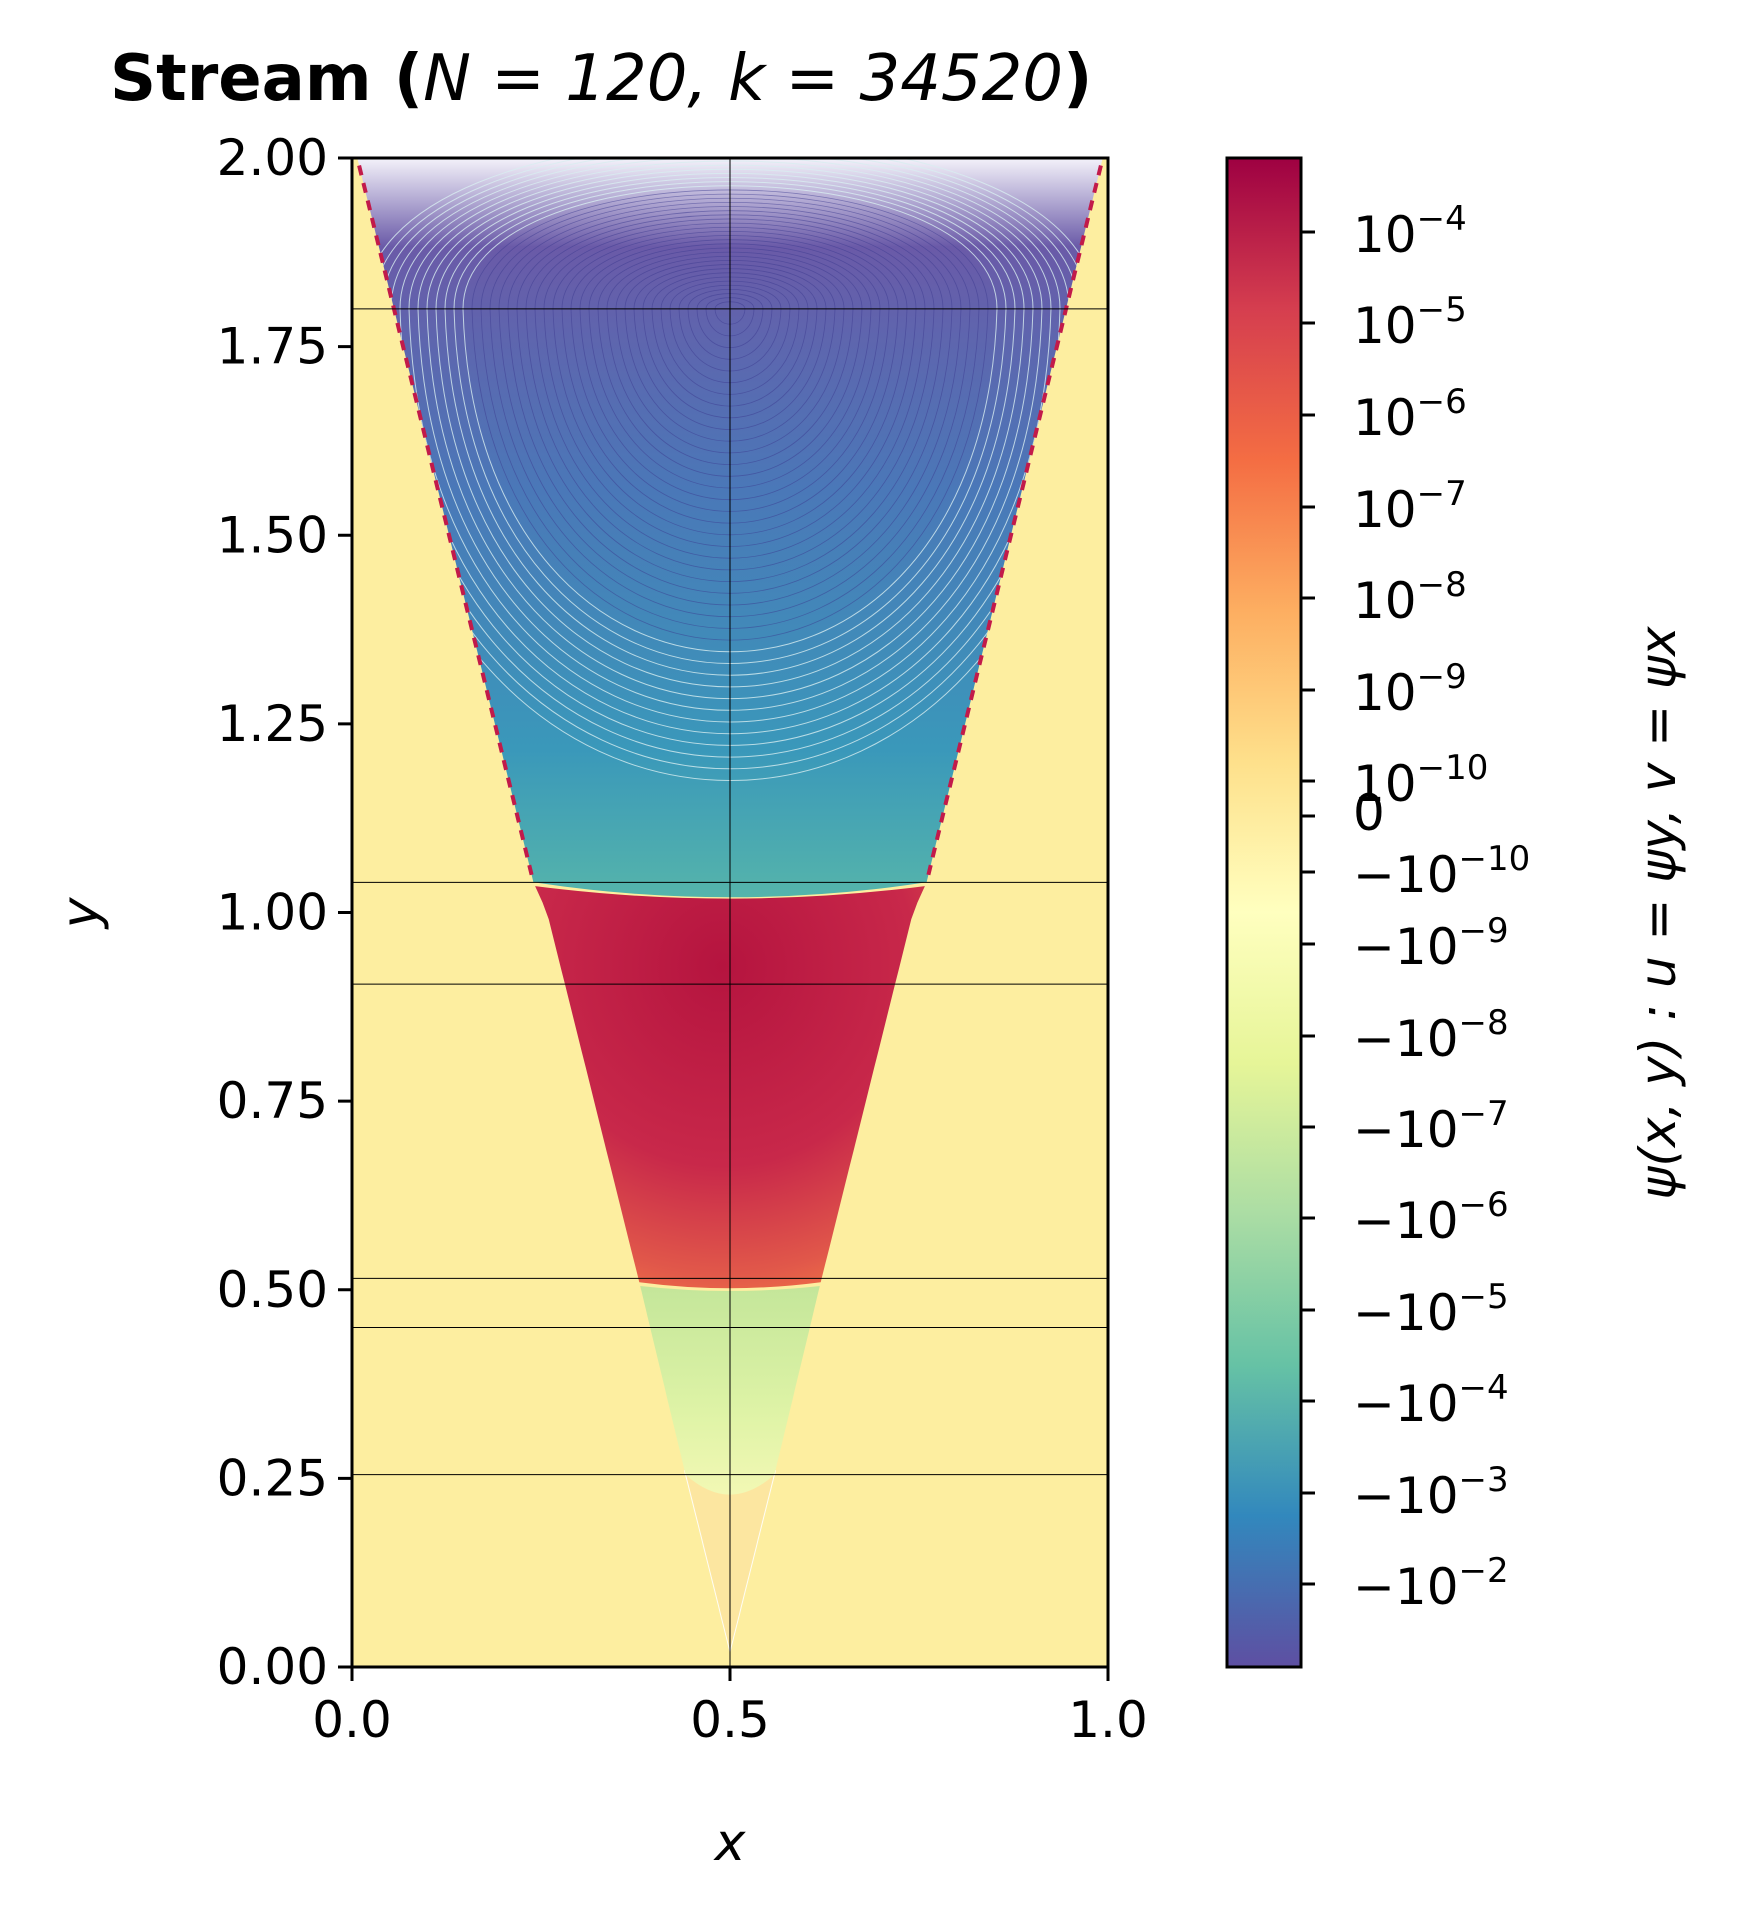 The image size is (1751, 1926). Describe the element at coordinates (1420, 780) in the screenshot. I see `colorbar-tick-label: 10⁻¹⁰` at that location.